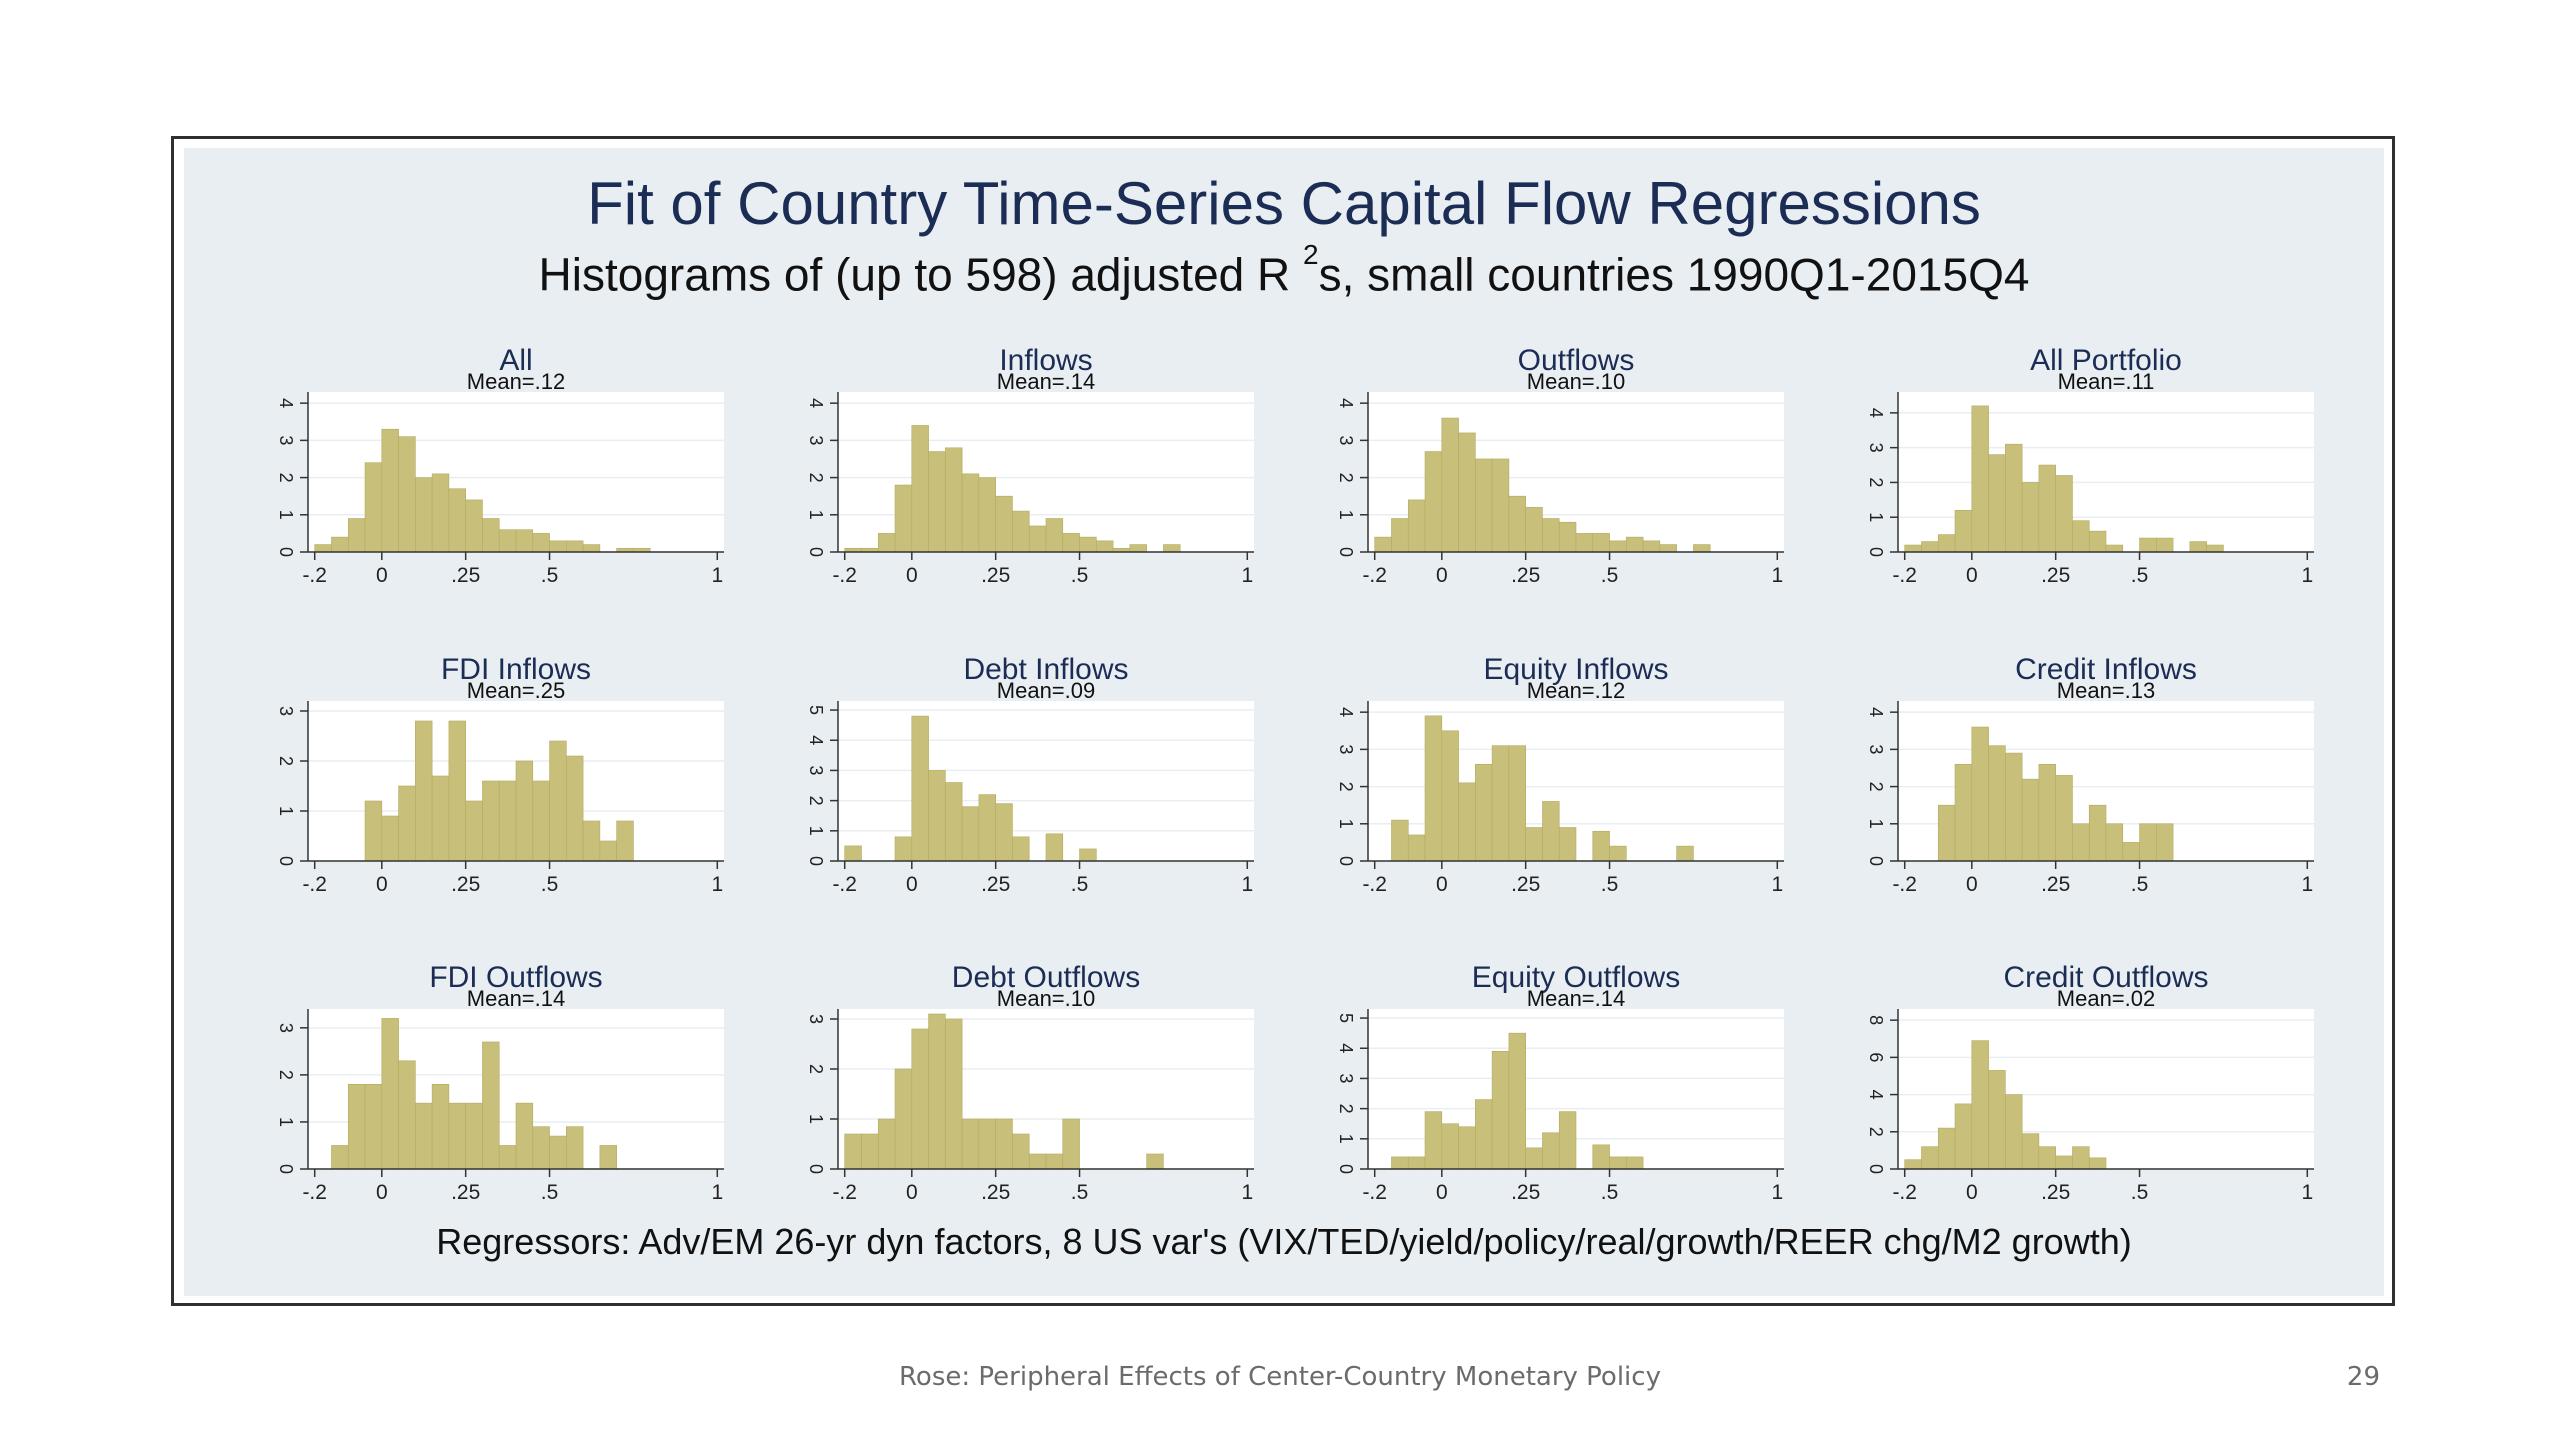 The height and width of the screenshot is (1440, 2560). What do you see at coordinates (816, 403) in the screenshot?
I see `y-tick-label: 4` at bounding box center [816, 403].